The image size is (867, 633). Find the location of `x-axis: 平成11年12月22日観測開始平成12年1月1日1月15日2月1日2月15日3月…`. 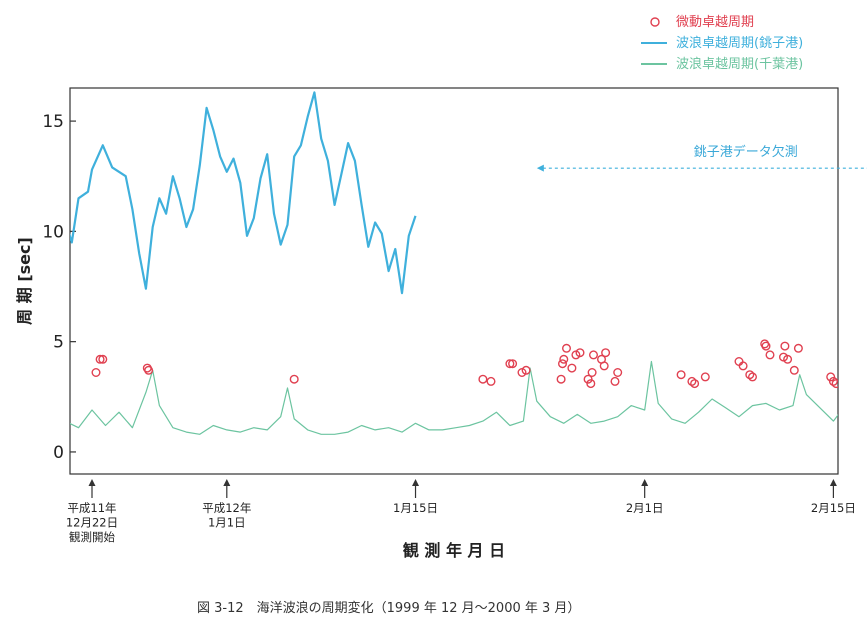

x-axis: 平成11年12月22日観測開始平成12年1月1日1月15日2月1日2月15日3月… is located at coordinates (461, 511).